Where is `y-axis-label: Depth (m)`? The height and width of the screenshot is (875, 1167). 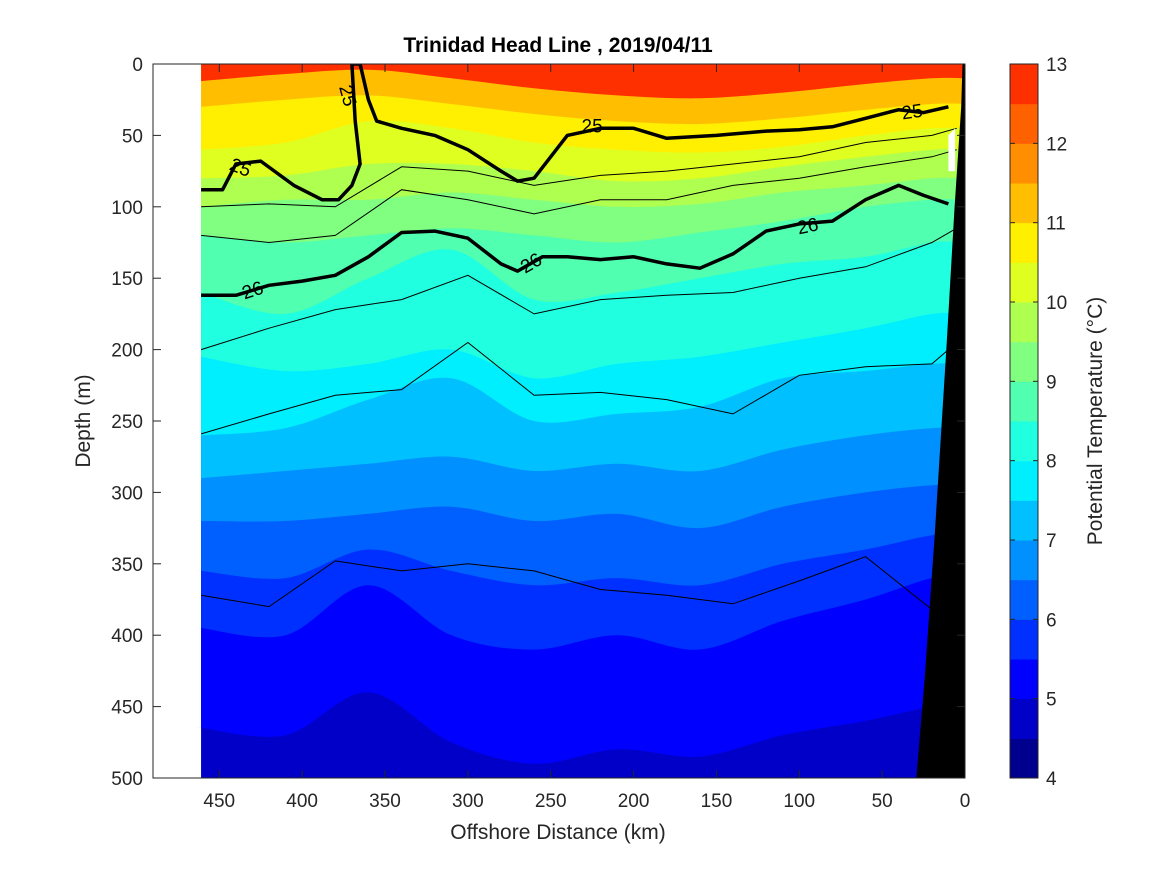 y-axis-label: Depth (m) is located at coordinates (83, 420).